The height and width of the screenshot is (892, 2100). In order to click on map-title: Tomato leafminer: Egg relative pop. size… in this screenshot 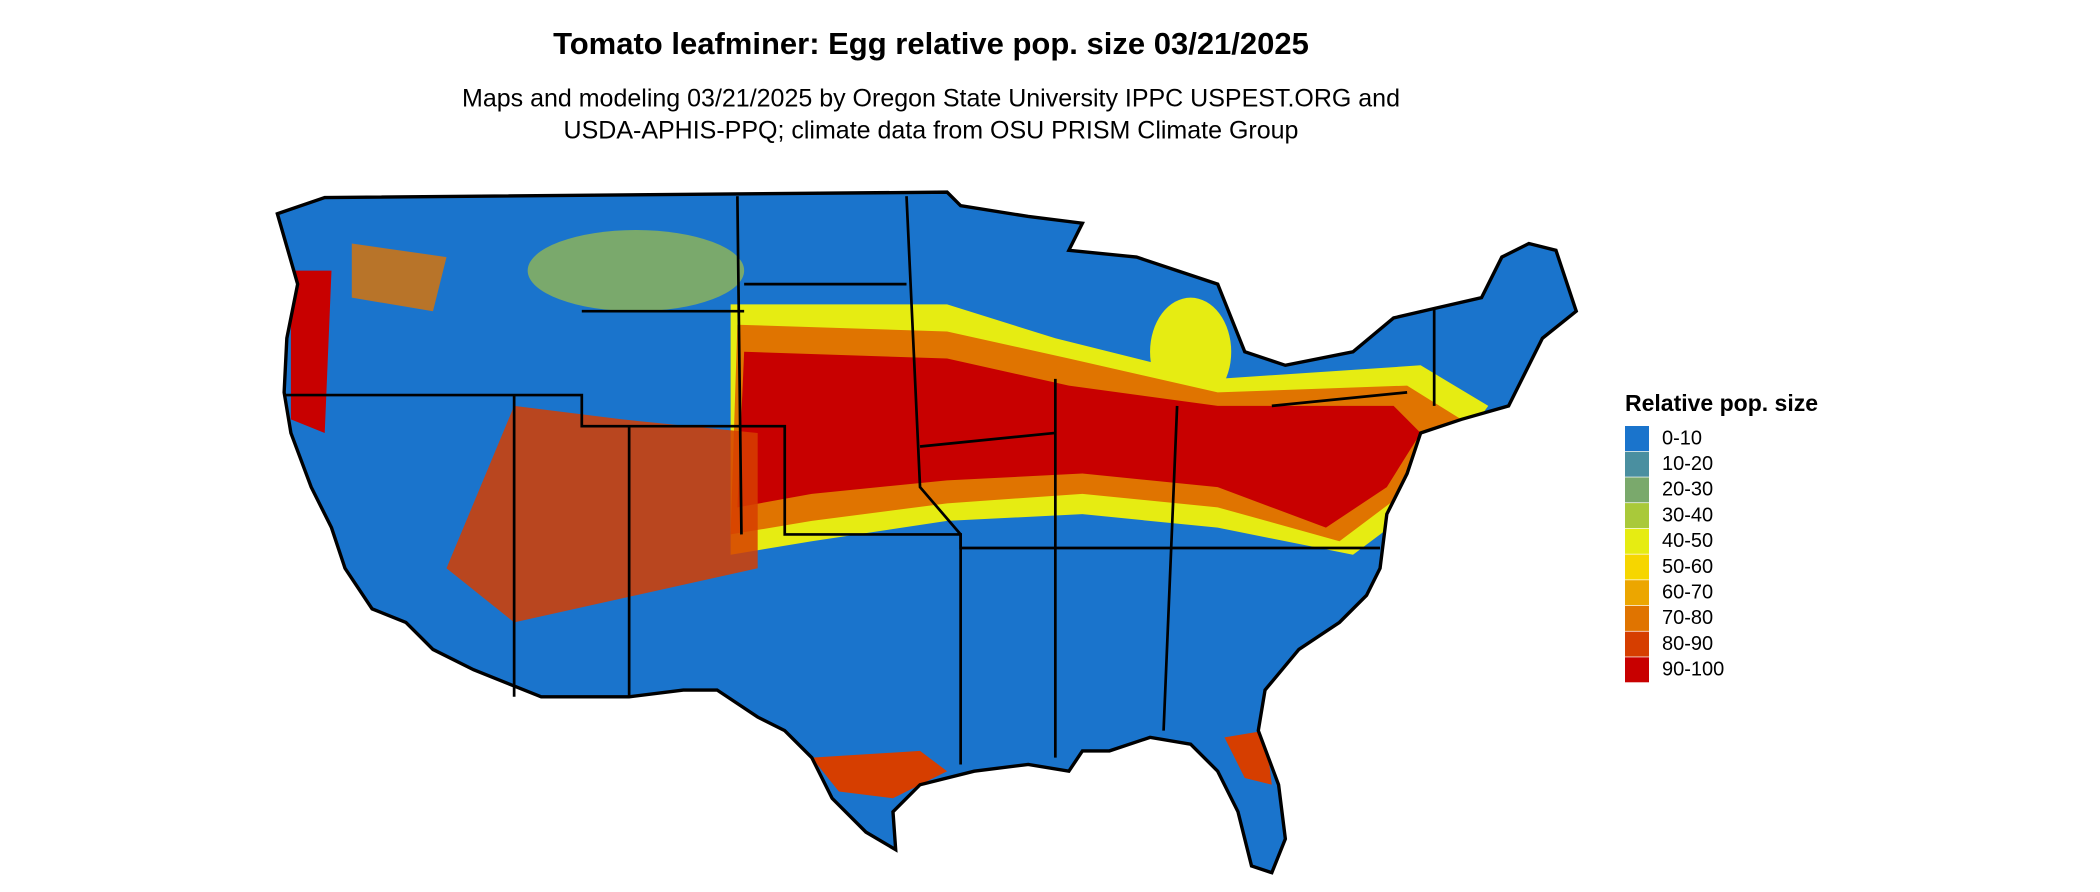, I will do `click(931, 43)`.